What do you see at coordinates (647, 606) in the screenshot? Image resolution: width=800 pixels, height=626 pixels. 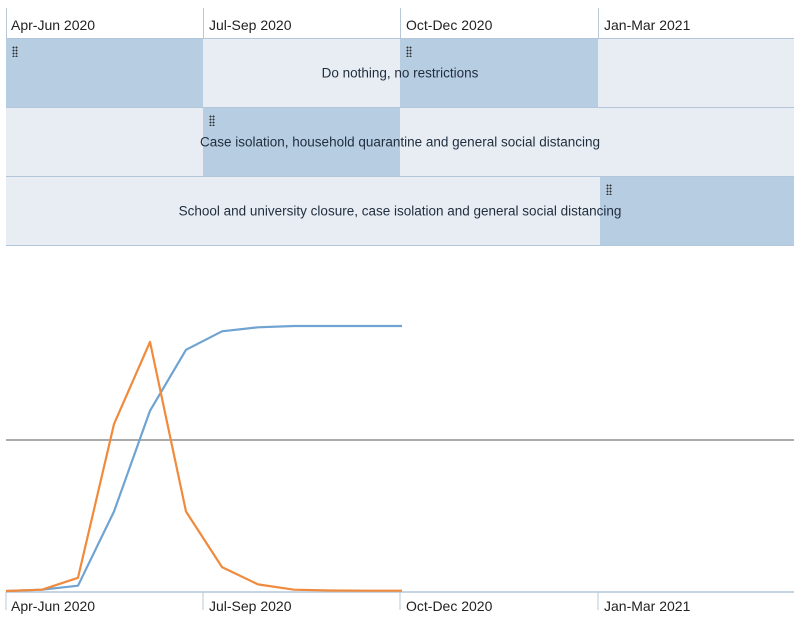 I see `x-axis-tick-label: Jan-Mar 2021` at bounding box center [647, 606].